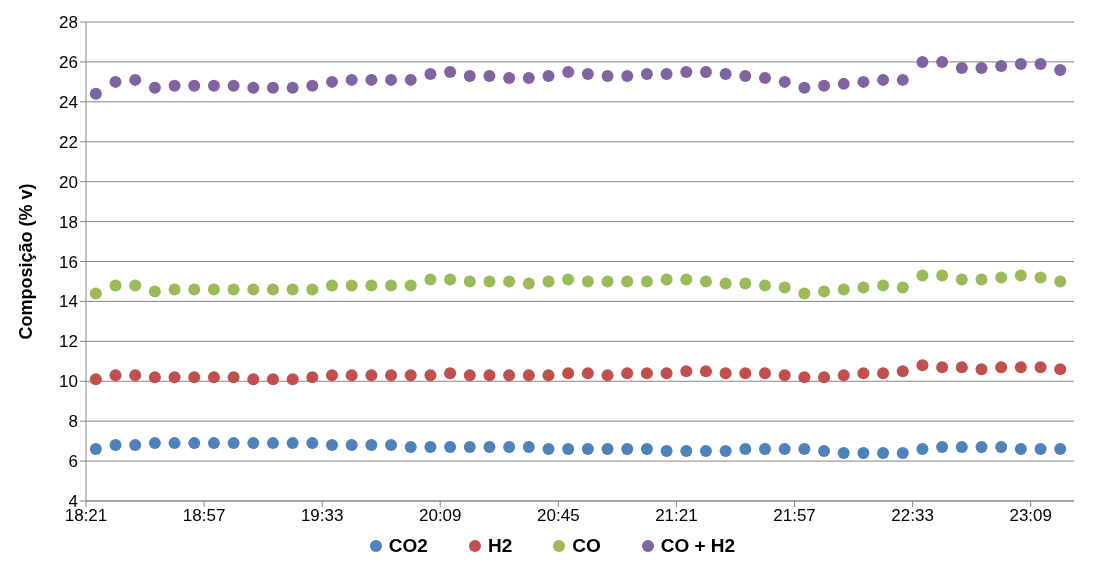  I want to click on x-tick-label: 21:21, so click(676, 516).